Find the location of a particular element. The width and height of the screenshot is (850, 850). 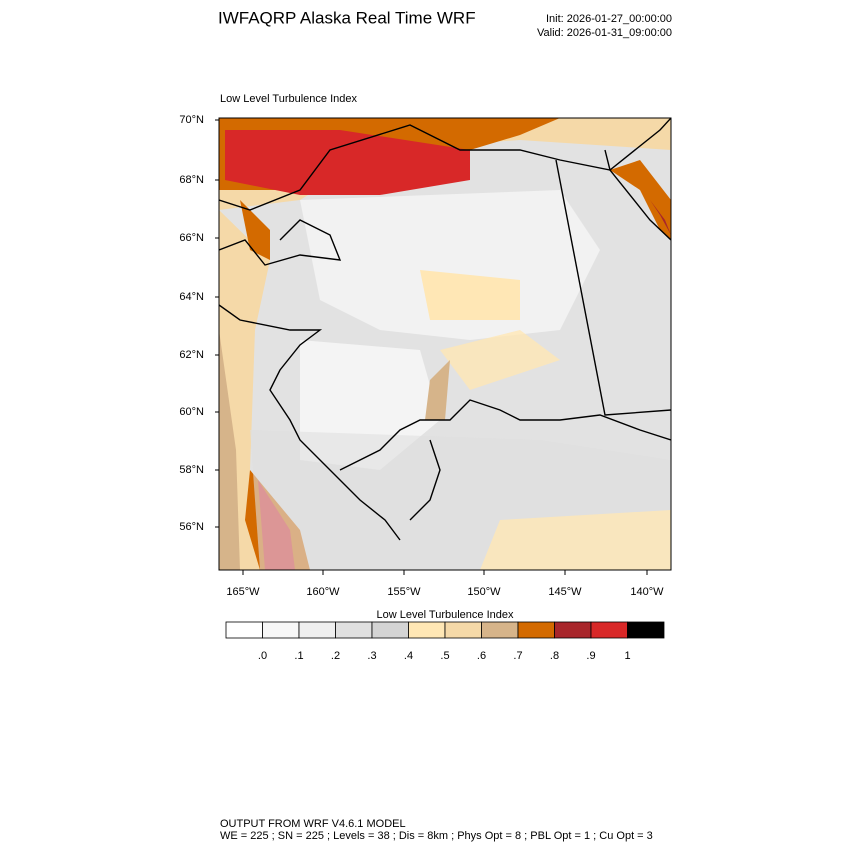

lat-label: 64°N is located at coordinates (191, 297).